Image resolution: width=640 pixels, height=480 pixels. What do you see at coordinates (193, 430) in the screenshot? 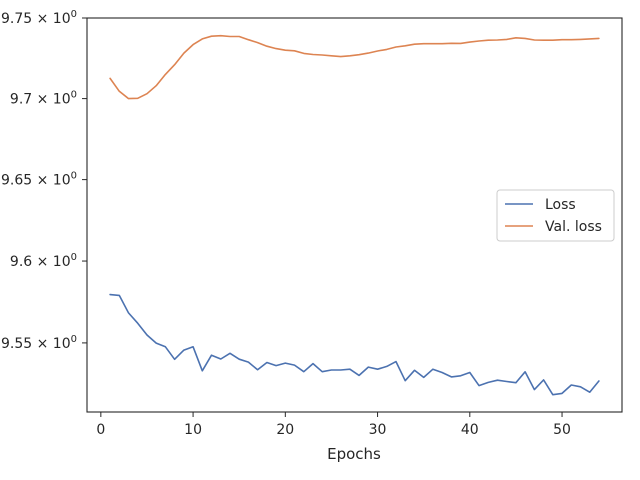
I see `x-tick-label: 10` at bounding box center [193, 430].